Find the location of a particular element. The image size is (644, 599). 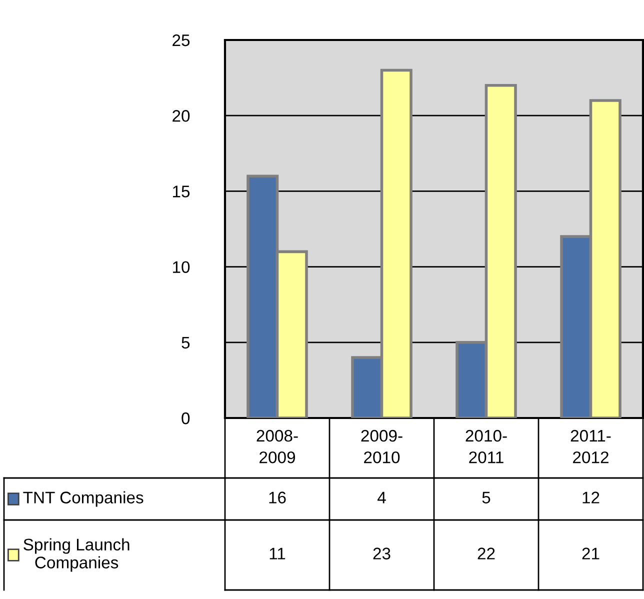

y-tick-label: 10 is located at coordinates (181, 267).